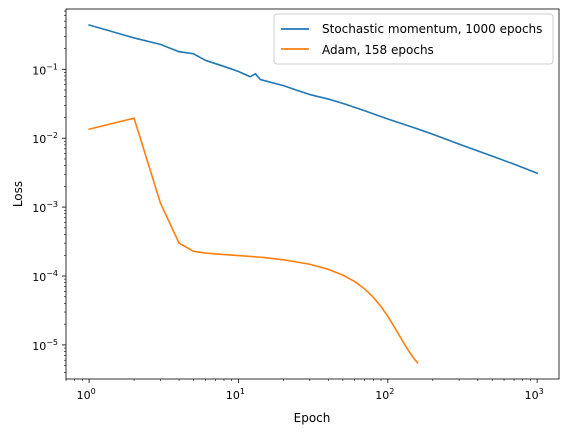 This screenshot has height=435, width=571. I want to click on legend-label-adam: Adam, 158 epochs, so click(378, 50).